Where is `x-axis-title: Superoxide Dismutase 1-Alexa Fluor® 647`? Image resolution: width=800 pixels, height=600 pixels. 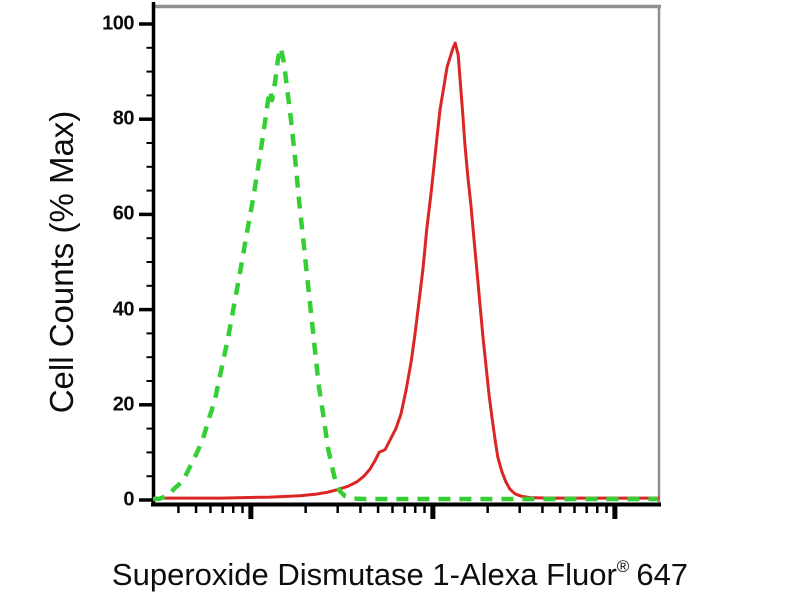 x-axis-title: Superoxide Dismutase 1-Alexa Fluor® 647 is located at coordinates (400, 575).